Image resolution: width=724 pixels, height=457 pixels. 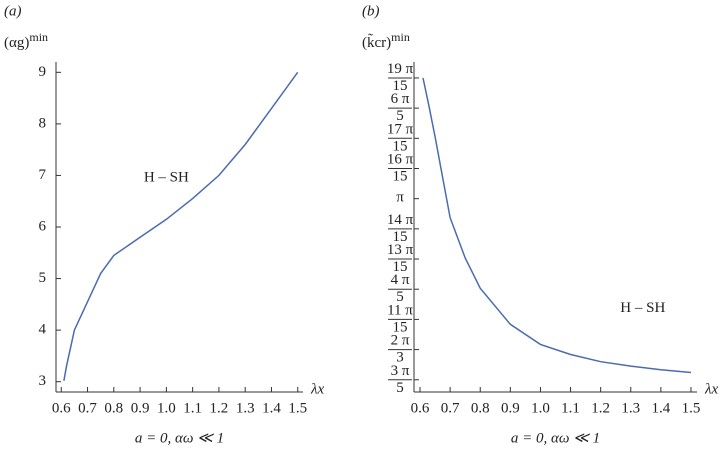 What do you see at coordinates (400, 358) in the screenshot?
I see `tick-denominator: 3` at bounding box center [400, 358].